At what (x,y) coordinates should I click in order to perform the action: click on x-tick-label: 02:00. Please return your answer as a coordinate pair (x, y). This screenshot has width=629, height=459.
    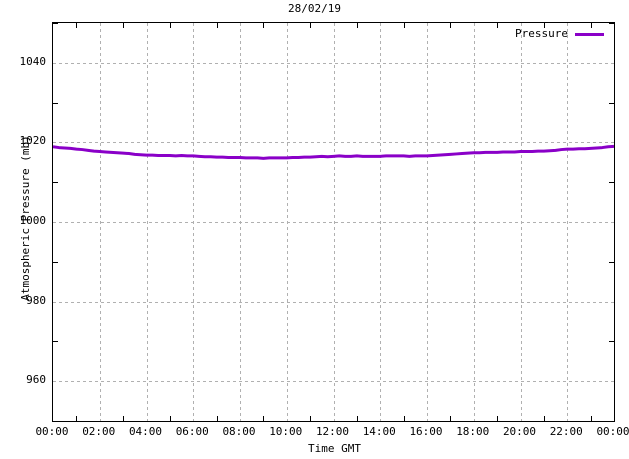
    Looking at the image, I should click on (99, 431).